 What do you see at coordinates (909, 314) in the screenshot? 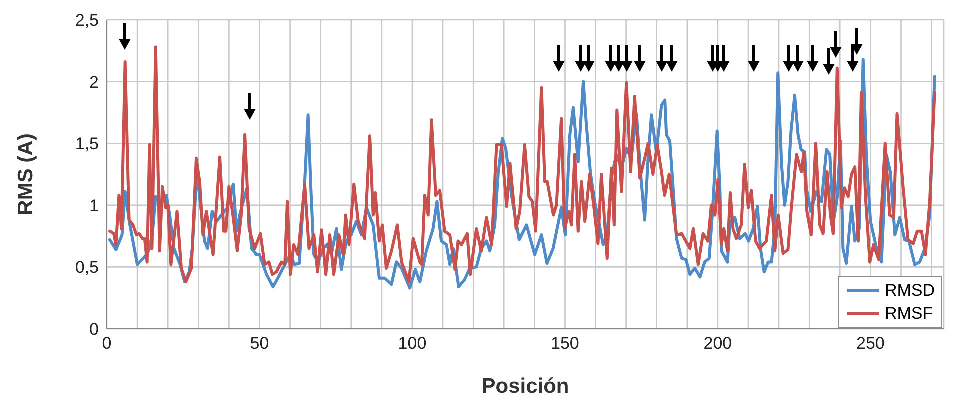
I see `legend-label: RMSF` at bounding box center [909, 314].